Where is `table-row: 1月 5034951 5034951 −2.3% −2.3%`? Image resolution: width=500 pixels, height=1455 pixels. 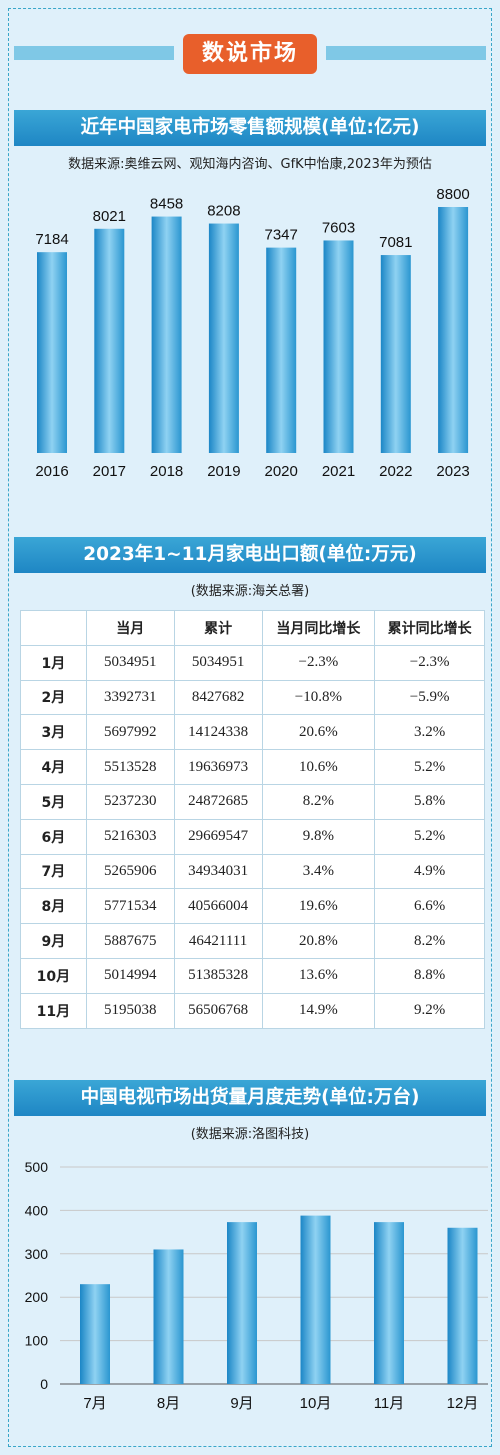 table-row: 1月 5034951 5034951 −2.3% −2.3% is located at coordinates (252, 662).